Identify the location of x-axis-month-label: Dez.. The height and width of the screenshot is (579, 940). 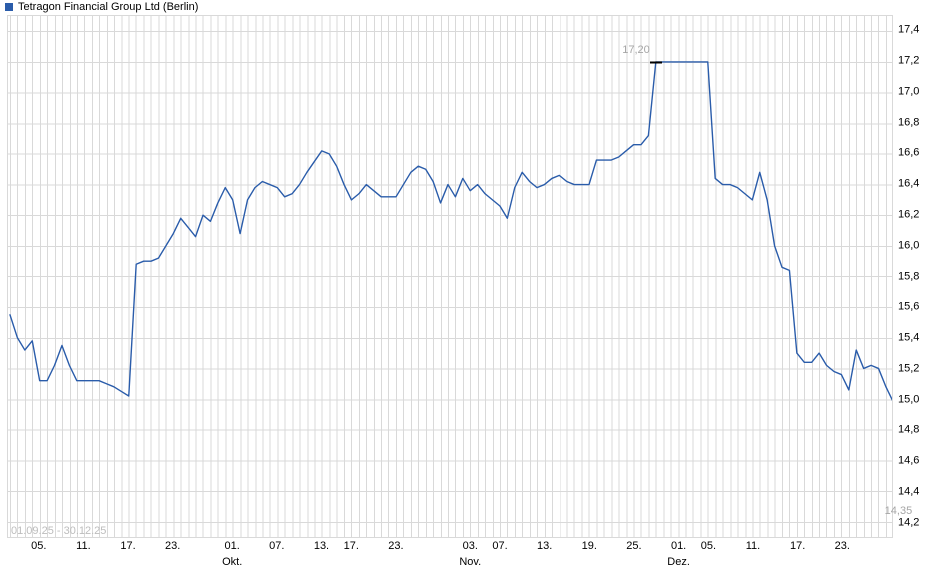
(678, 562).